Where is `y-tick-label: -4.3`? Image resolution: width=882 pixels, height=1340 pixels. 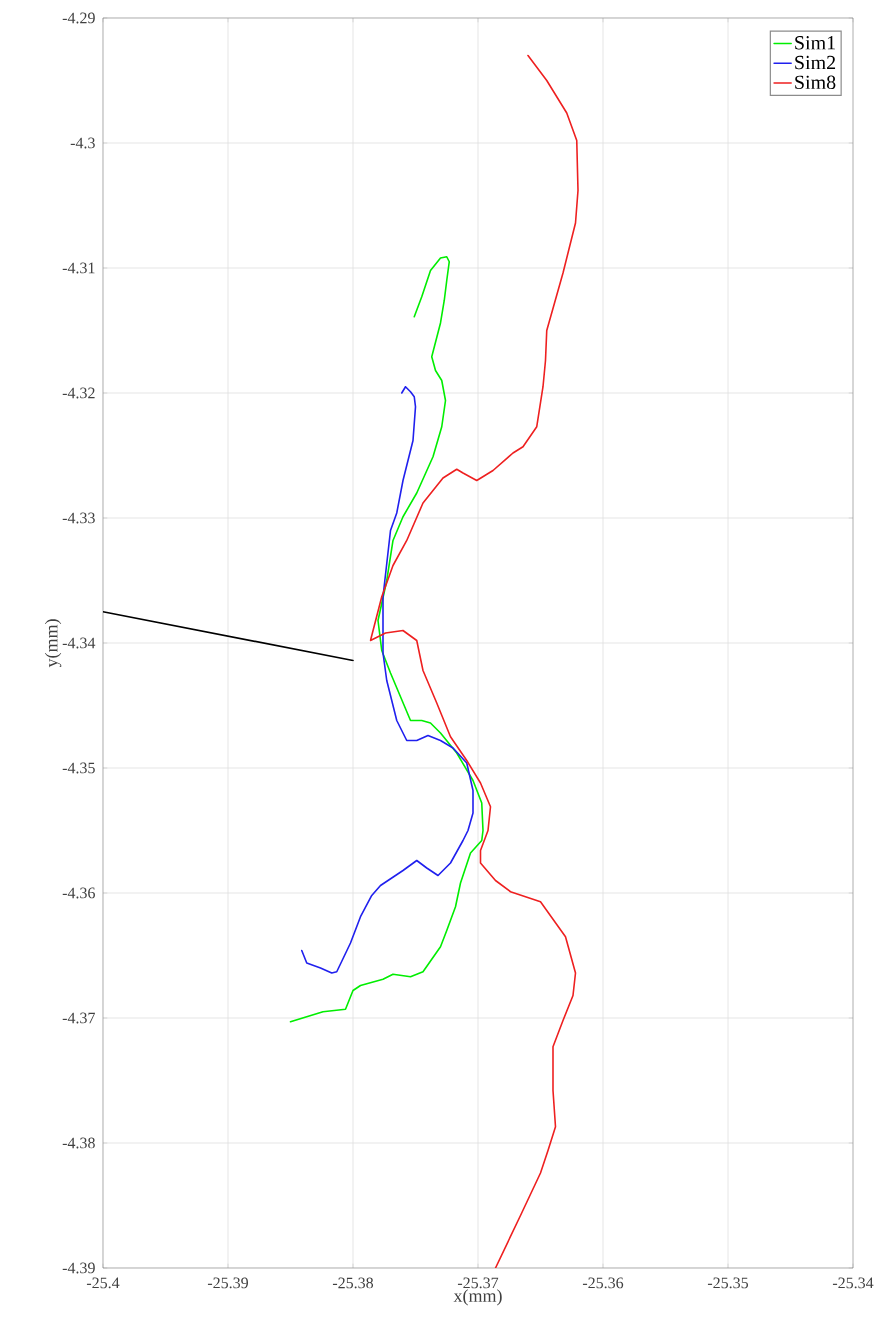
y-tick-label: -4.3 is located at coordinates (82, 143).